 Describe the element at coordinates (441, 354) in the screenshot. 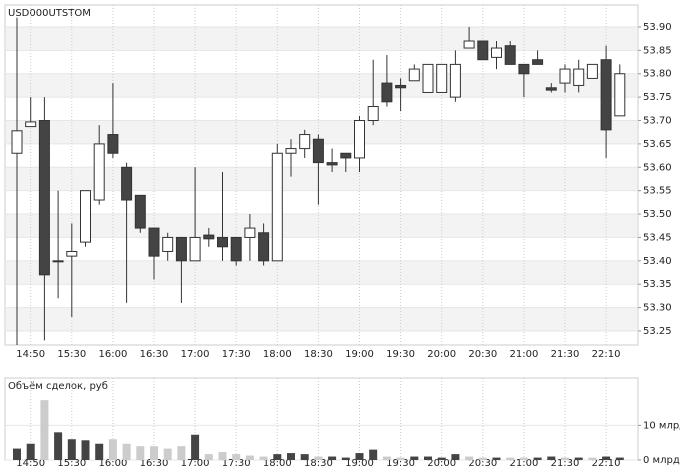

I see `x-tick-label: 20:00` at that location.